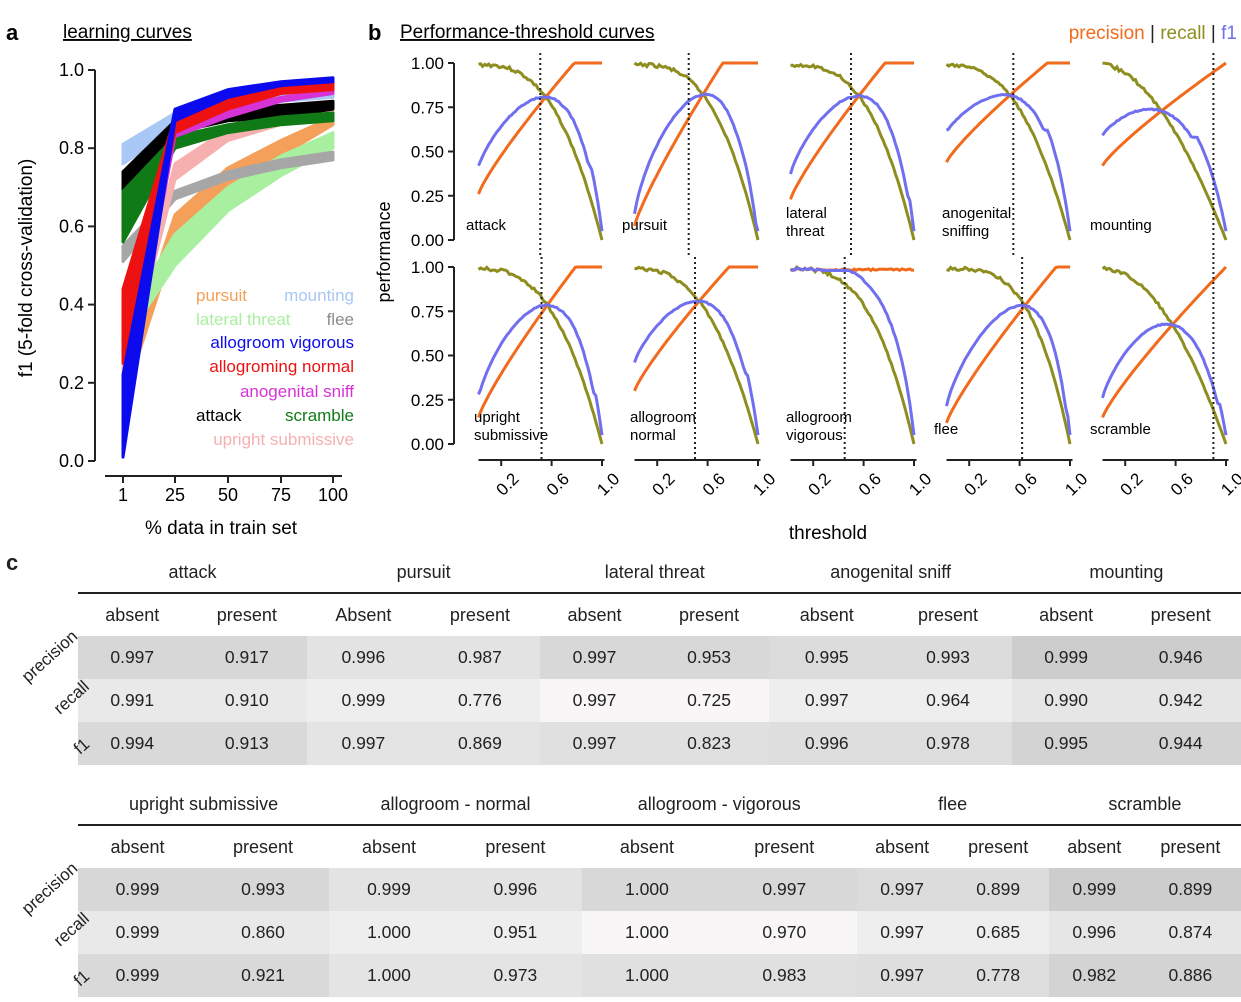  What do you see at coordinates (71, 226) in the screenshot?
I see `y-tick-label: 0.6` at bounding box center [71, 226].